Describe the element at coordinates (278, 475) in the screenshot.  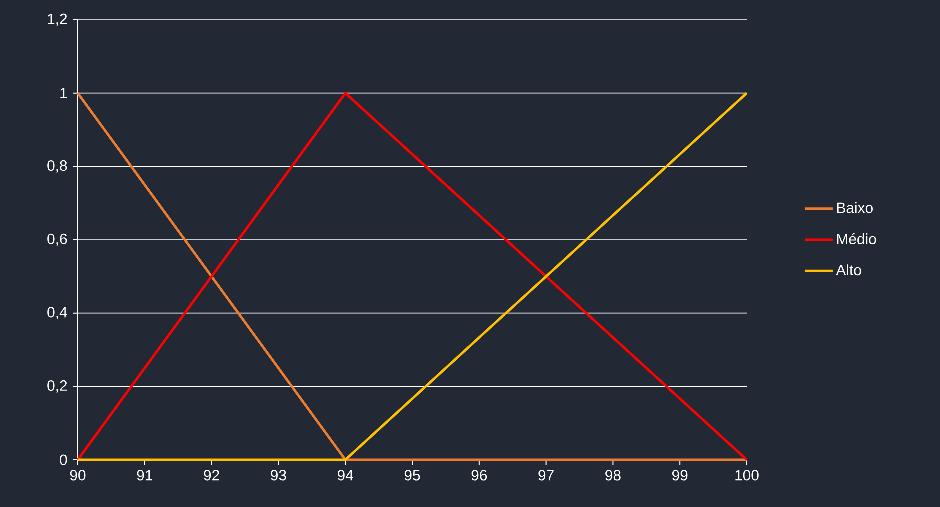
I see `x-tick-label: 93` at that location.